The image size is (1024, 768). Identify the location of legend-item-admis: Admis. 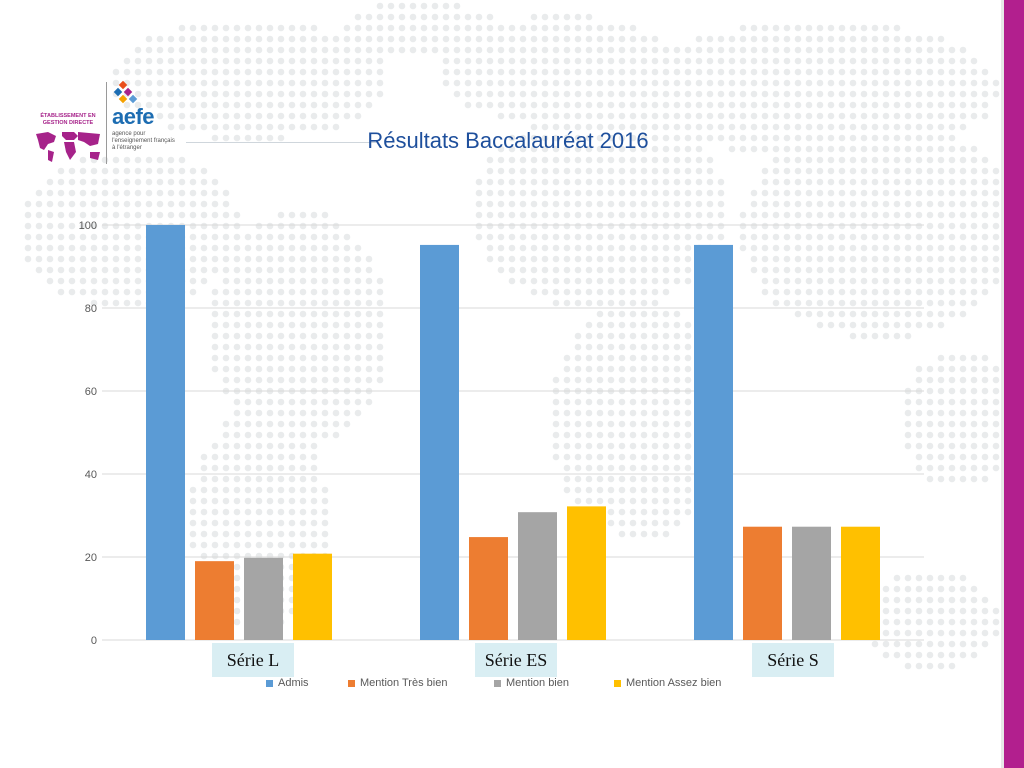
(287, 683).